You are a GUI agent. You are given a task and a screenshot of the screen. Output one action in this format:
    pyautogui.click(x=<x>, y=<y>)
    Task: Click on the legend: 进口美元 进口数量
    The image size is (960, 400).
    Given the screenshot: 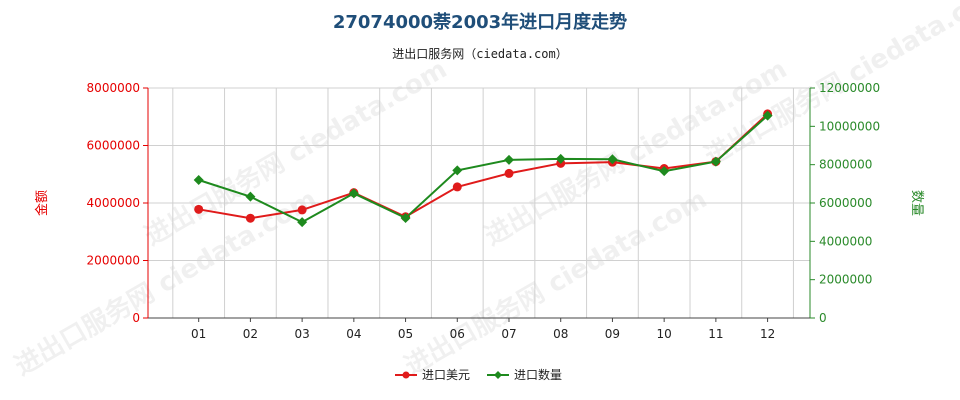 What is the action you would take?
    pyautogui.click(x=478, y=374)
    